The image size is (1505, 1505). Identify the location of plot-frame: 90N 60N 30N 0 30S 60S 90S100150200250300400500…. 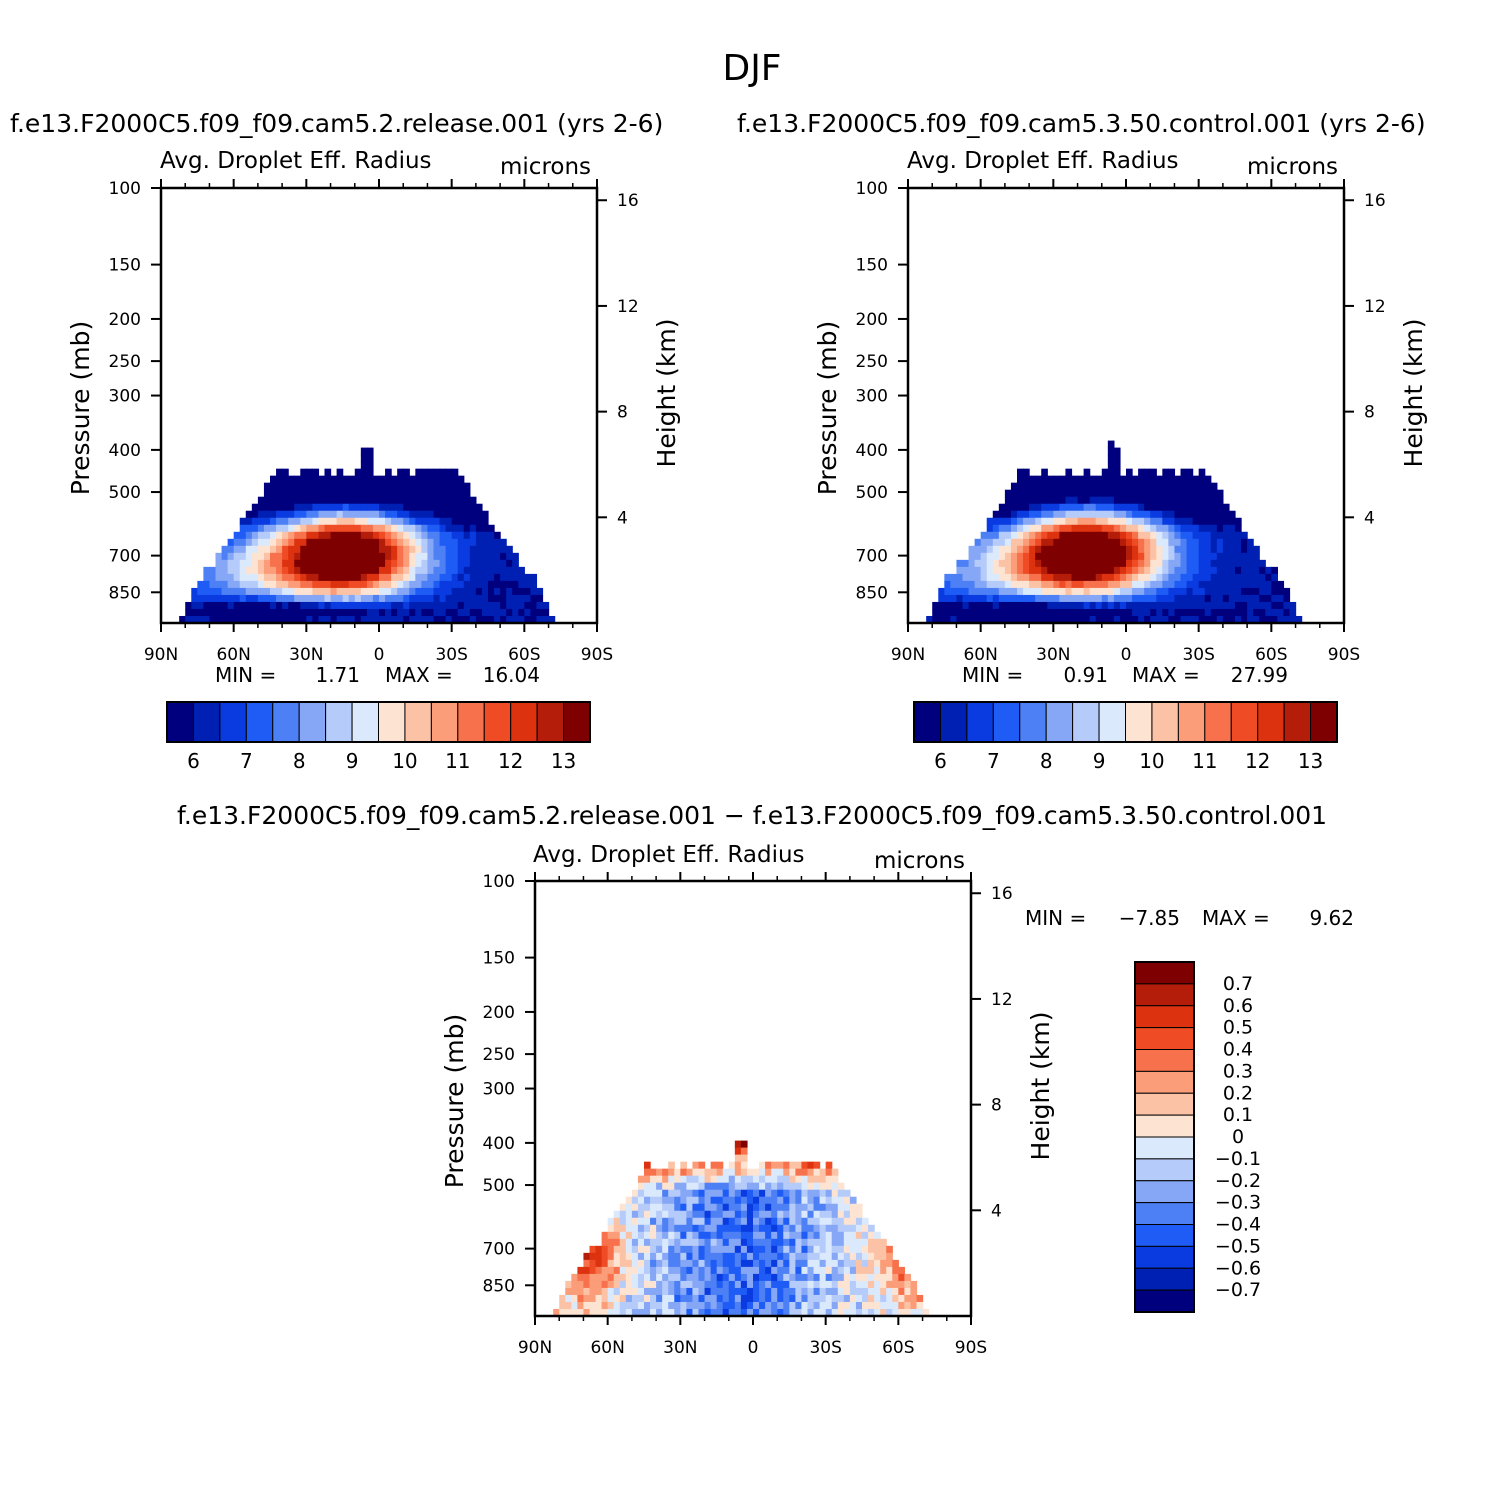
(747, 1115).